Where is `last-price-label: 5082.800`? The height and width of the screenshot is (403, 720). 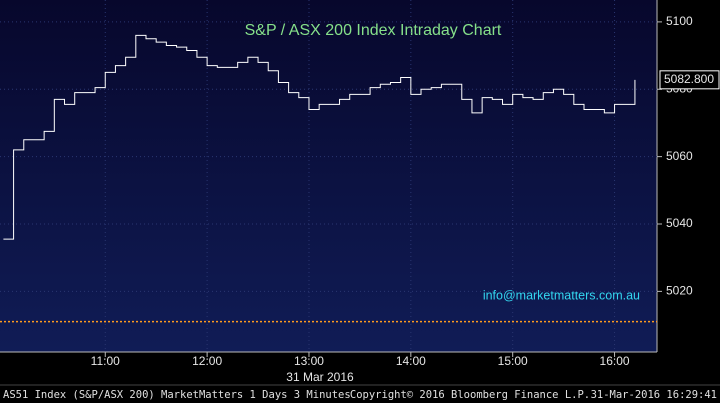
last-price-label: 5082.800 is located at coordinates (689, 79).